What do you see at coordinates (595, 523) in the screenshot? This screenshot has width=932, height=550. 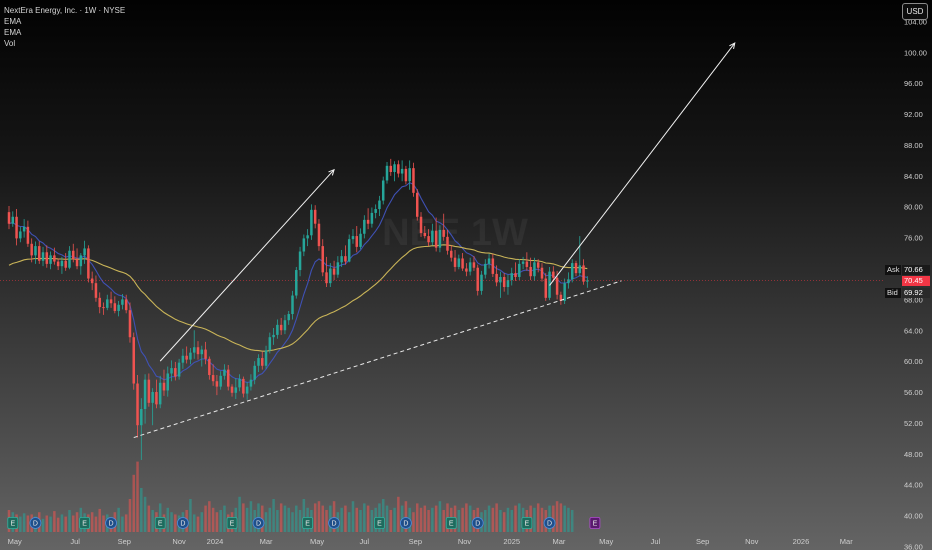 I see `upcoming-marker: E` at bounding box center [595, 523].